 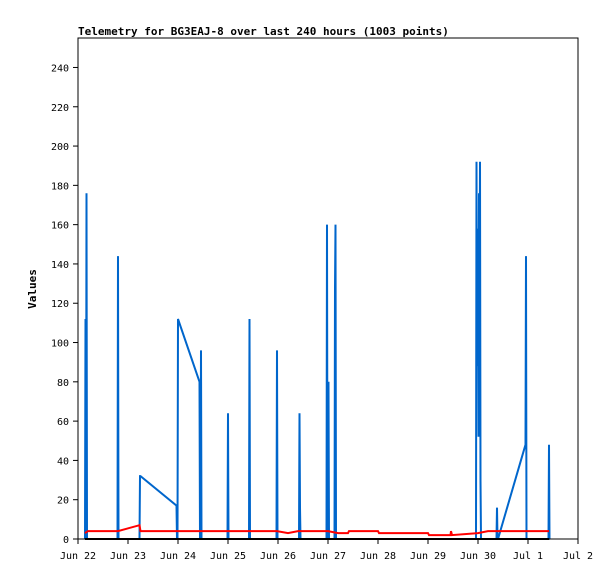 What do you see at coordinates (60, 304) in the screenshot?
I see `y-tick-label: 120` at bounding box center [60, 304].